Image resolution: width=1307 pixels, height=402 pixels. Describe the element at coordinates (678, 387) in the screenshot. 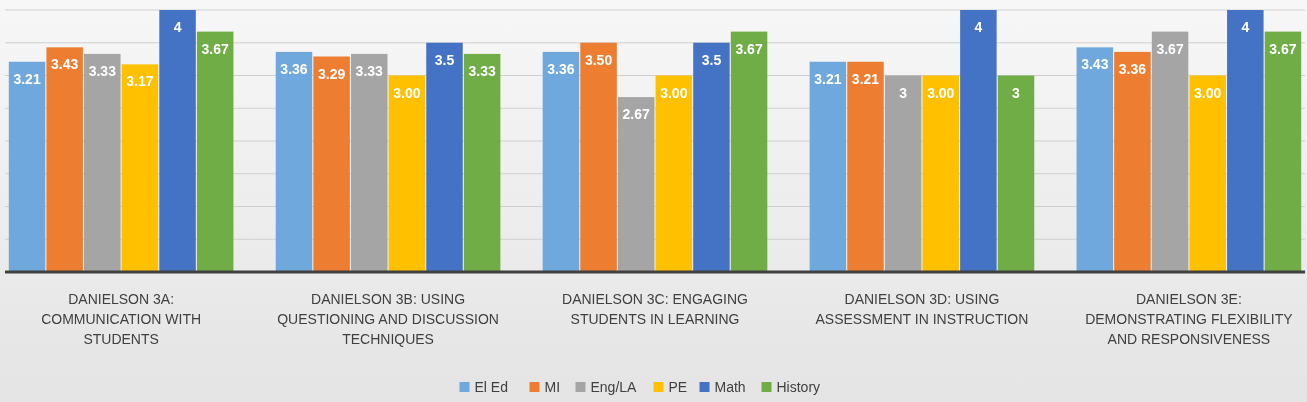

I see `legend-label: PE` at that location.